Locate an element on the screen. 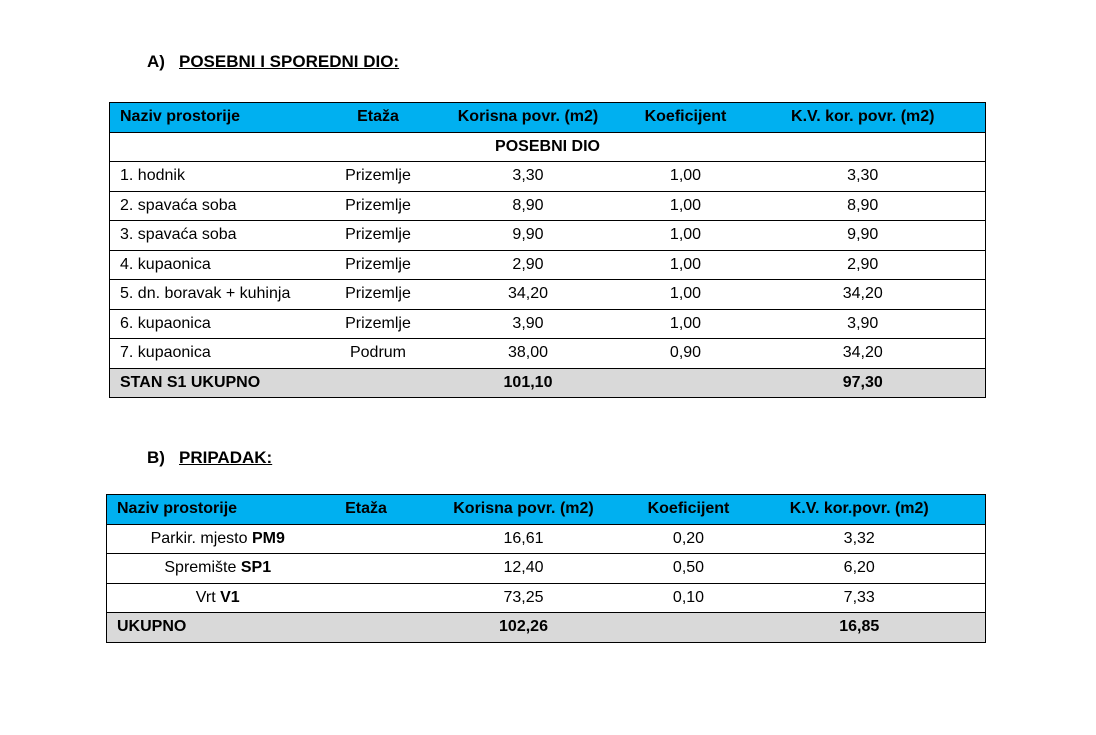  cell: Etaža is located at coordinates (366, 509).